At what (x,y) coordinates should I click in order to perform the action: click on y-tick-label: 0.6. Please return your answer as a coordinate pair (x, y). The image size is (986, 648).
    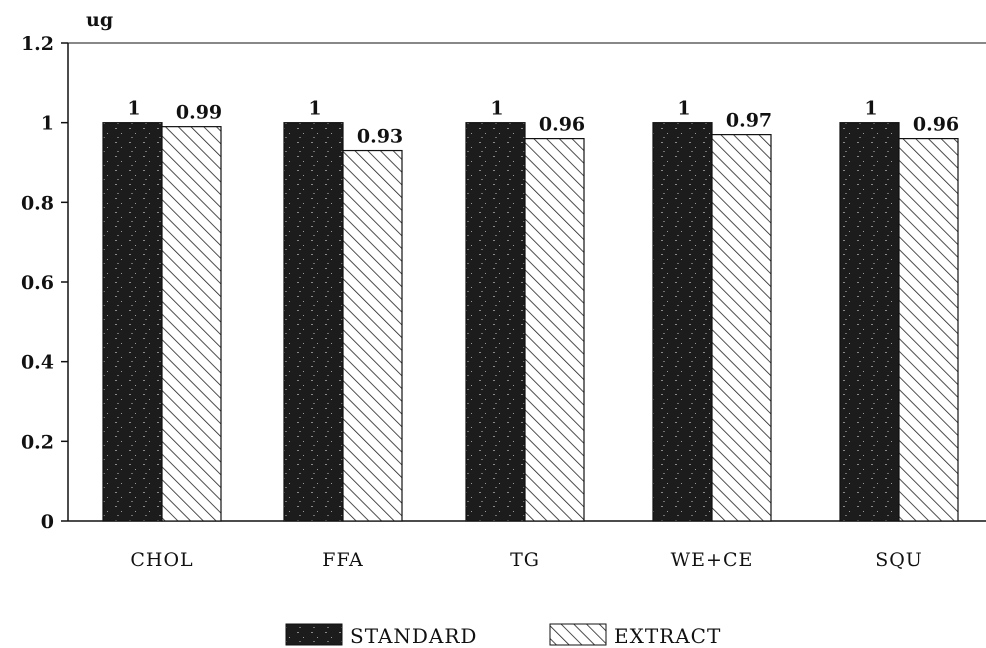
    Looking at the image, I should click on (37, 283).